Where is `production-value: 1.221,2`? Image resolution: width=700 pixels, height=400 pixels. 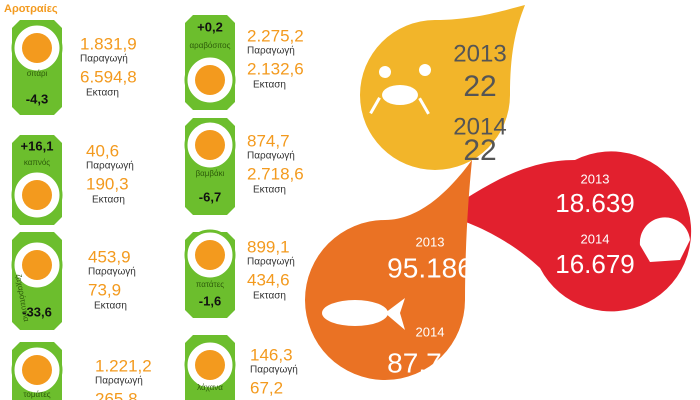
production-value: 1.221,2 is located at coordinates (123, 365).